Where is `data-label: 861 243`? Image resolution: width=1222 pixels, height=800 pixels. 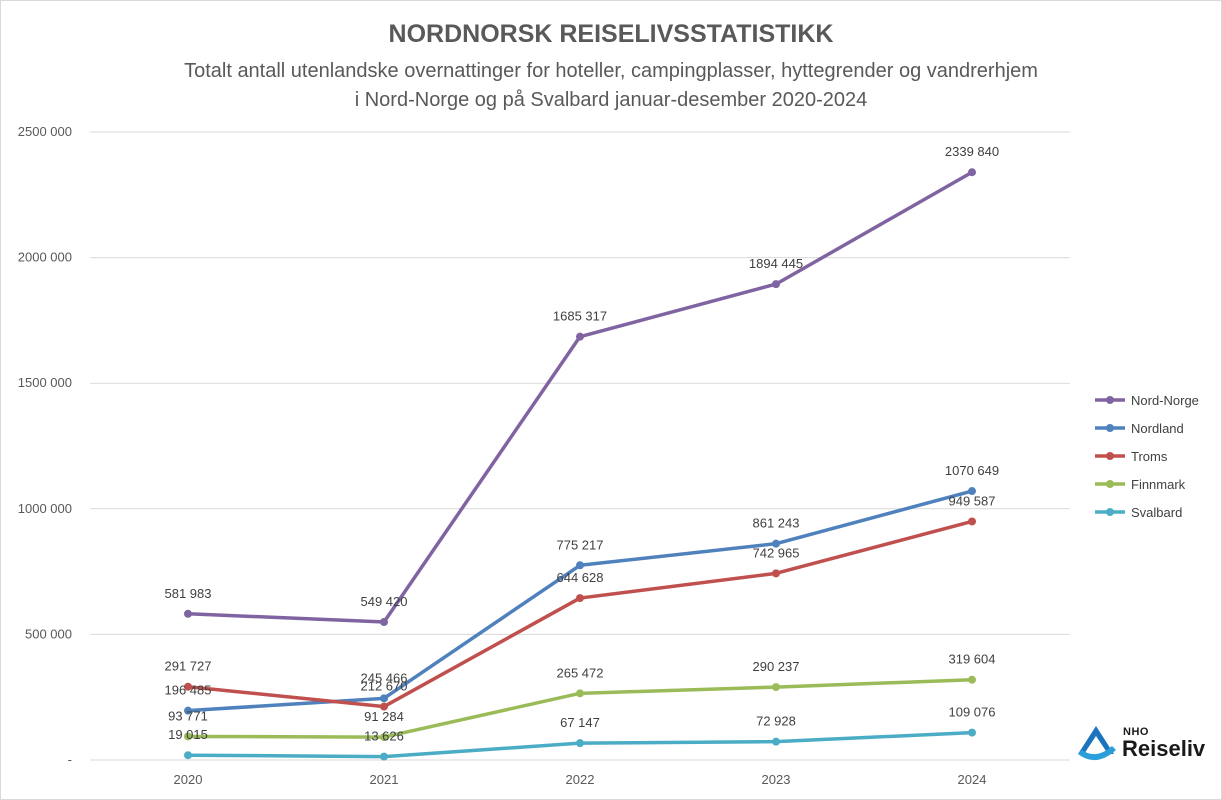 data-label: 861 243 is located at coordinates (776, 523).